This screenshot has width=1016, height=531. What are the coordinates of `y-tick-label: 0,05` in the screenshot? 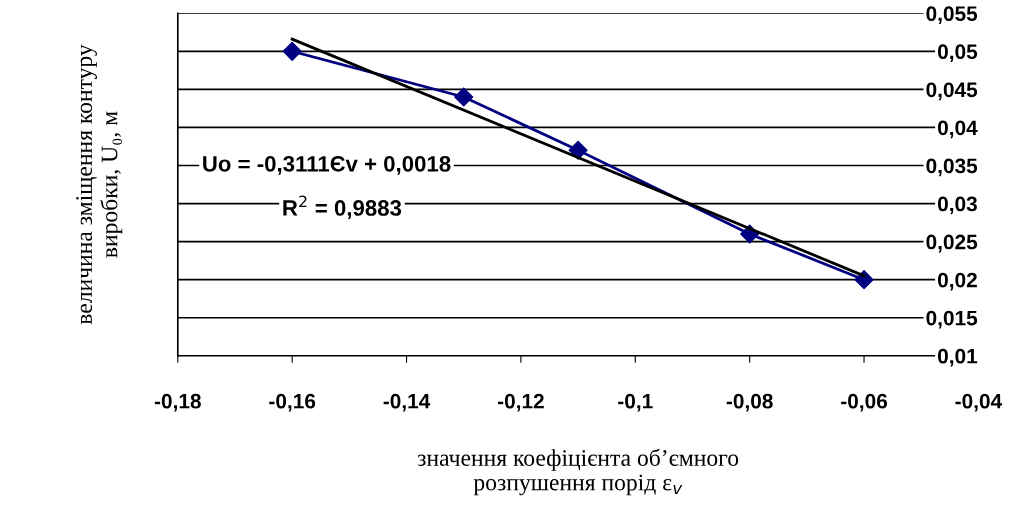 It's located at (957, 53).